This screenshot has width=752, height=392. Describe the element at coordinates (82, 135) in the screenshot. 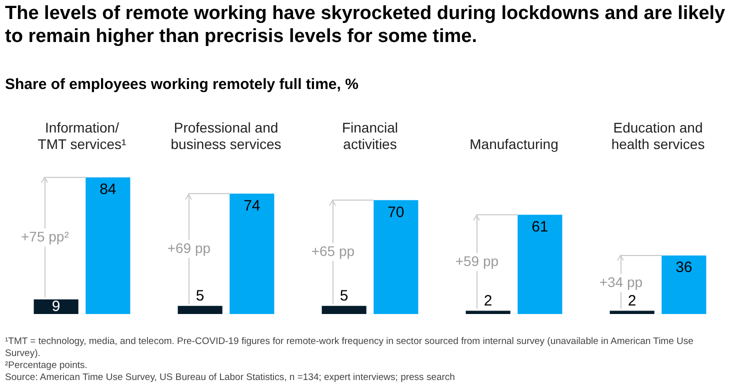

I see `x-tick-label: Information/ TMT services¹` at that location.